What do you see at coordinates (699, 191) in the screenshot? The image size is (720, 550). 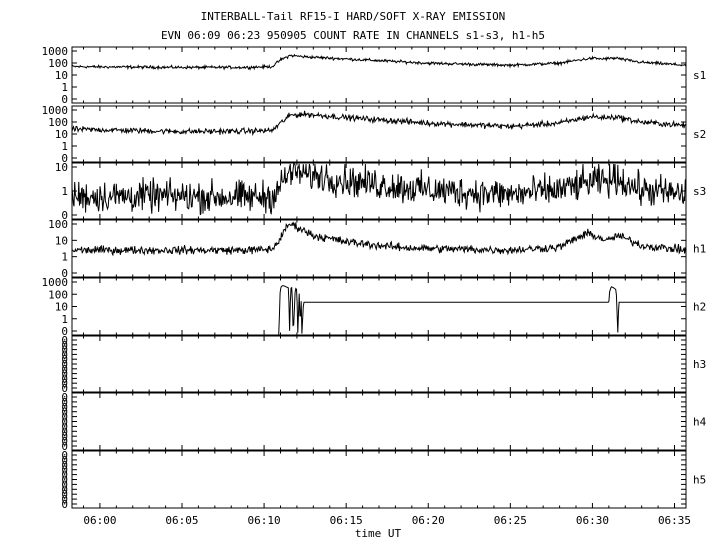 I see `channel-label-s3: s3` at bounding box center [699, 191].